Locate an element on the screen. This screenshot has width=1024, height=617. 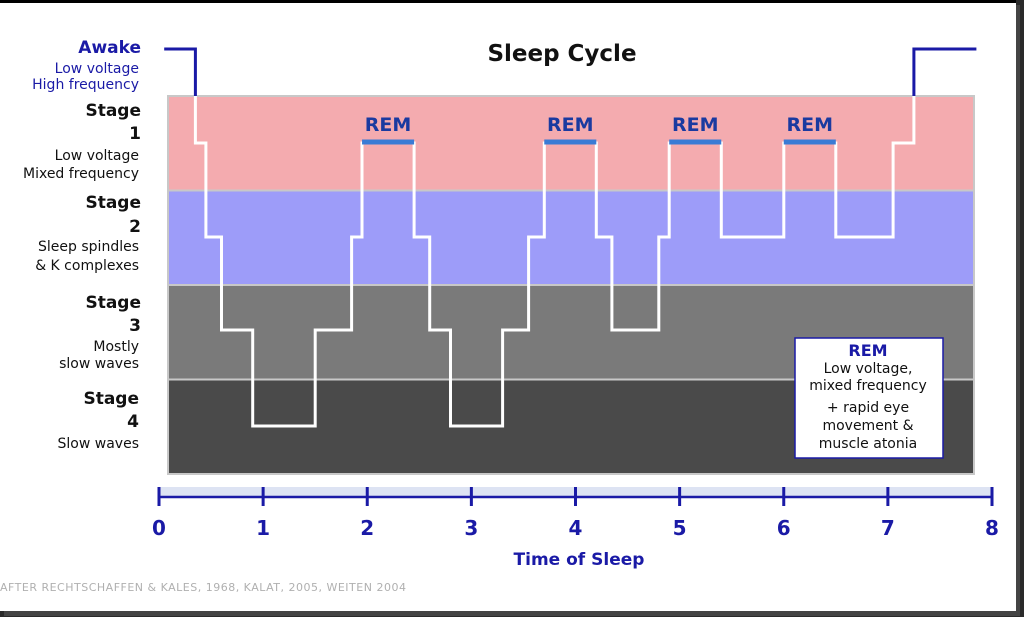
stage-4-desc-line-1: Slow waves is located at coordinates (98, 444).